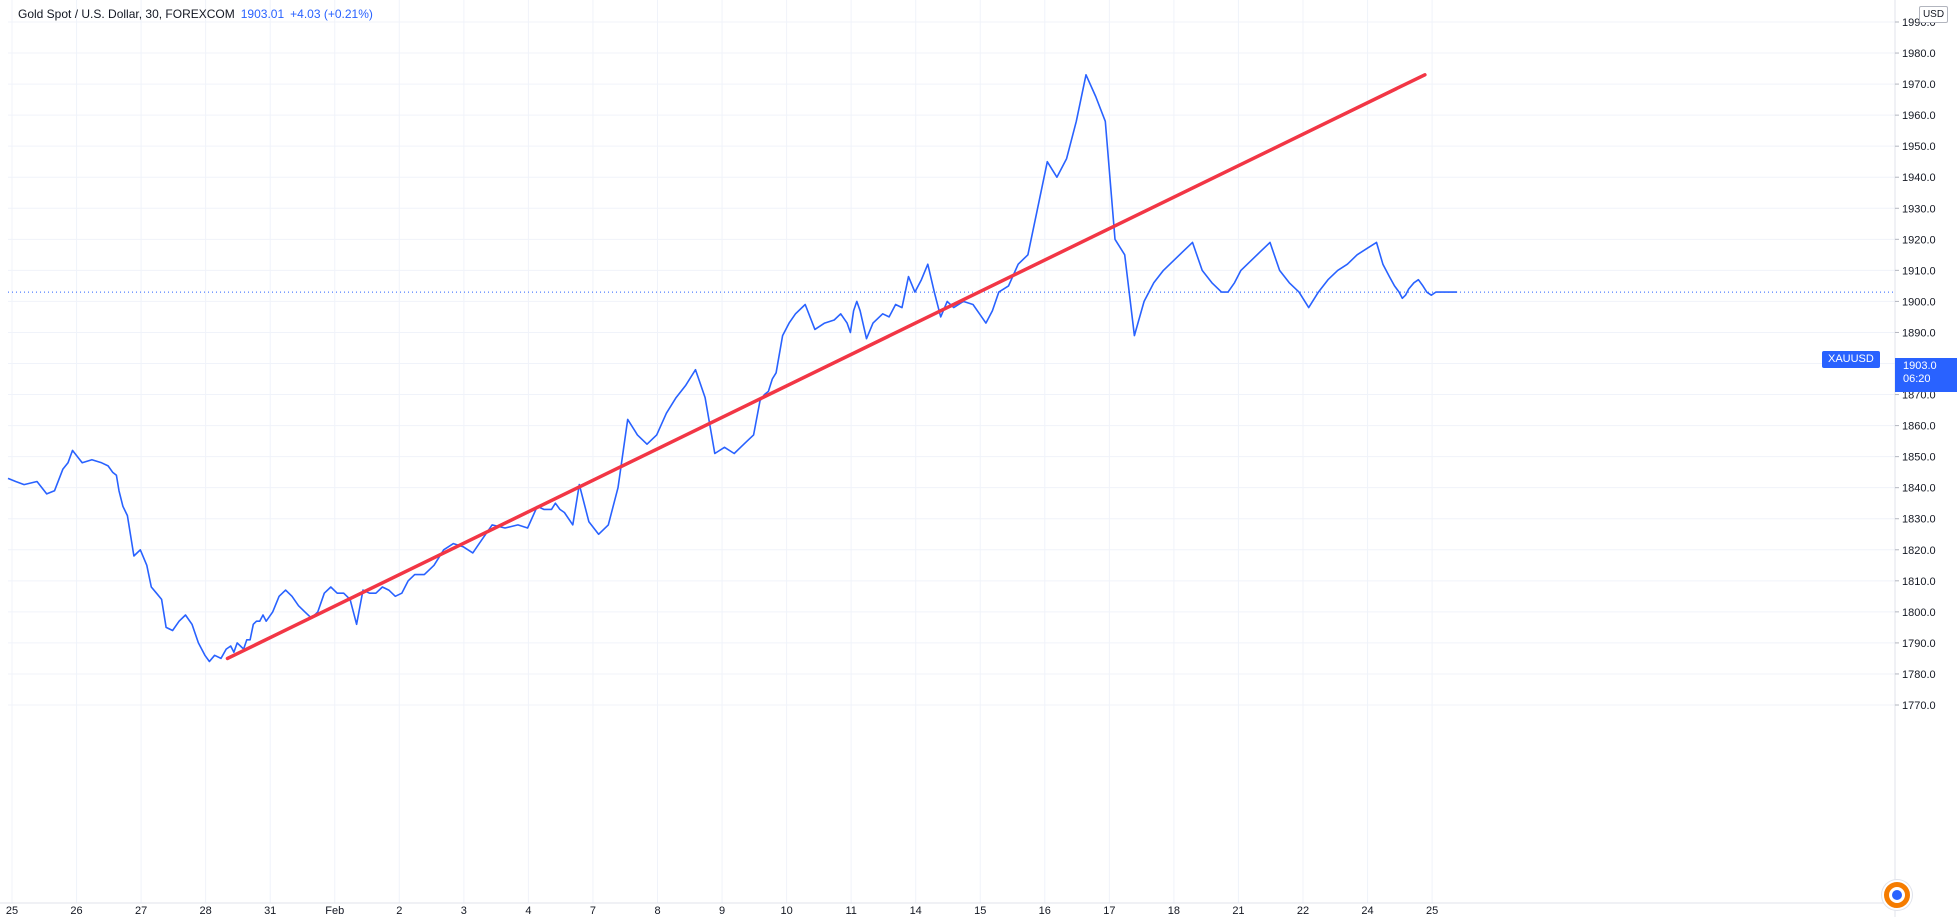 This screenshot has width=1957, height=917. Describe the element at coordinates (1919, 302) in the screenshot. I see `y-tick-label: 1900.0` at that location.